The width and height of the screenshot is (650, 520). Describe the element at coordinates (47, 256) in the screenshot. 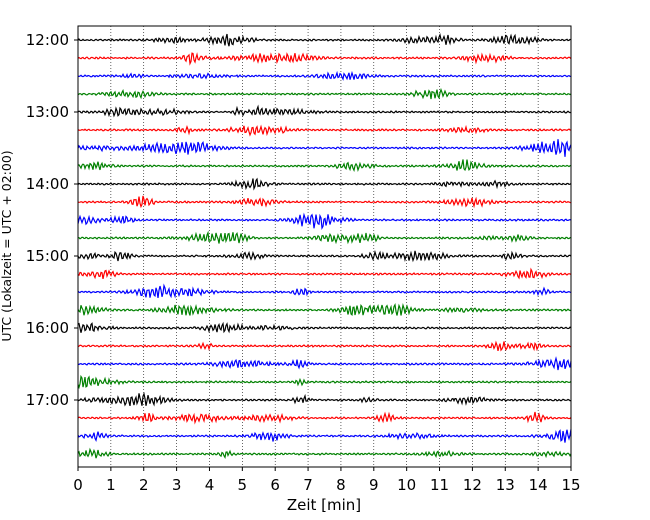

I see `y-tick-label: 15:00` at that location.